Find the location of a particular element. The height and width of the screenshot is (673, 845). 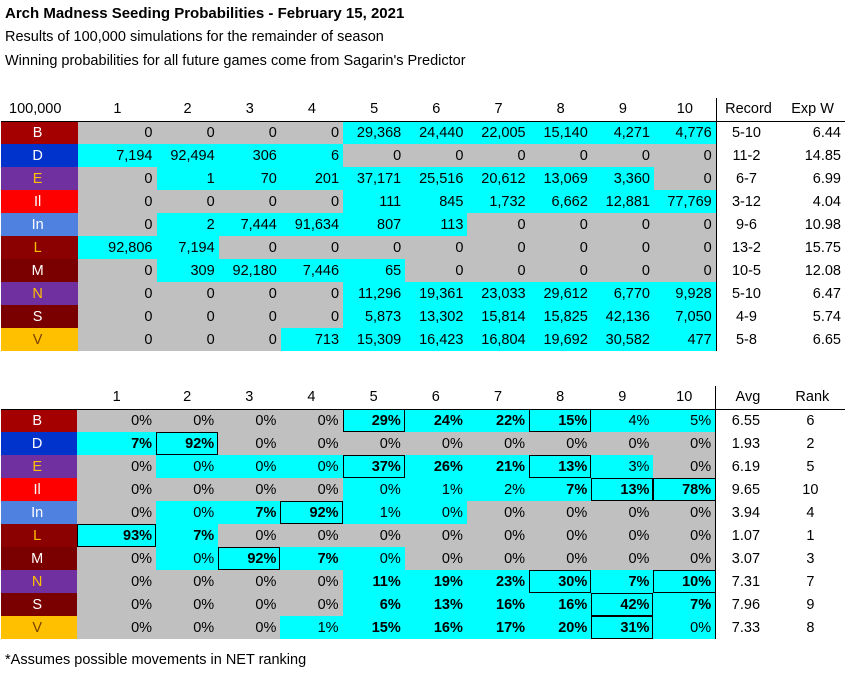

data-cell: 31% is located at coordinates (622, 627).